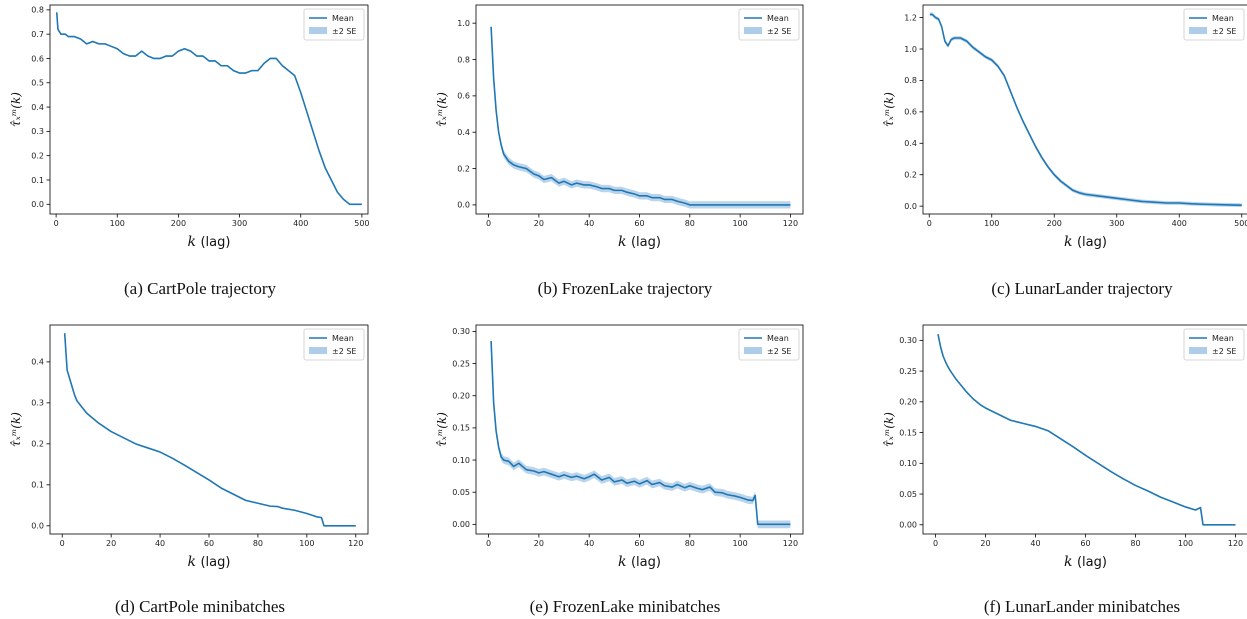  I want to click on y-tick-label: 0.30, so click(908, 340).